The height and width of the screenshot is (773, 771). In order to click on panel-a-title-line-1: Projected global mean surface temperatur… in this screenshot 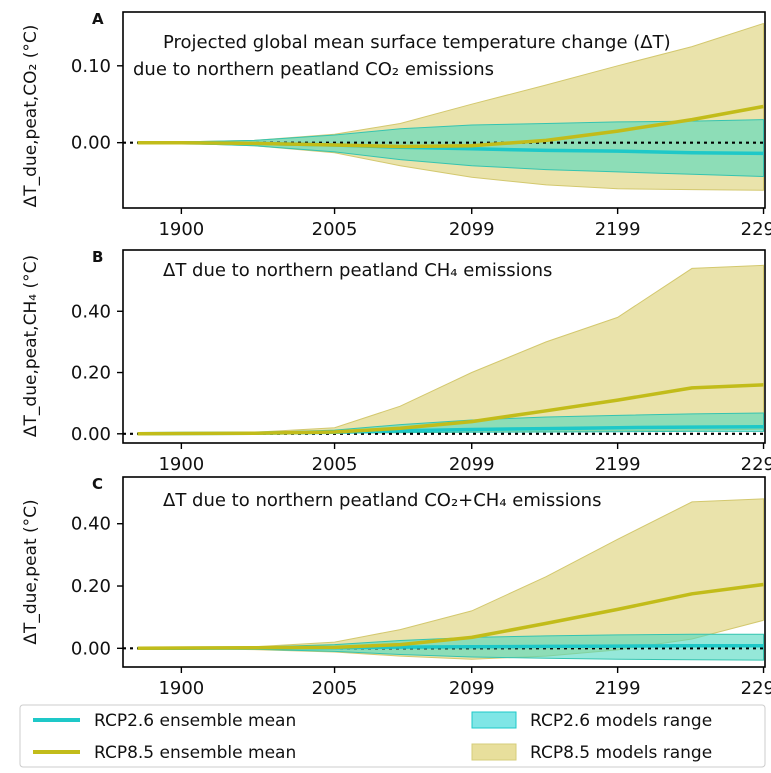, I will do `click(417, 42)`.